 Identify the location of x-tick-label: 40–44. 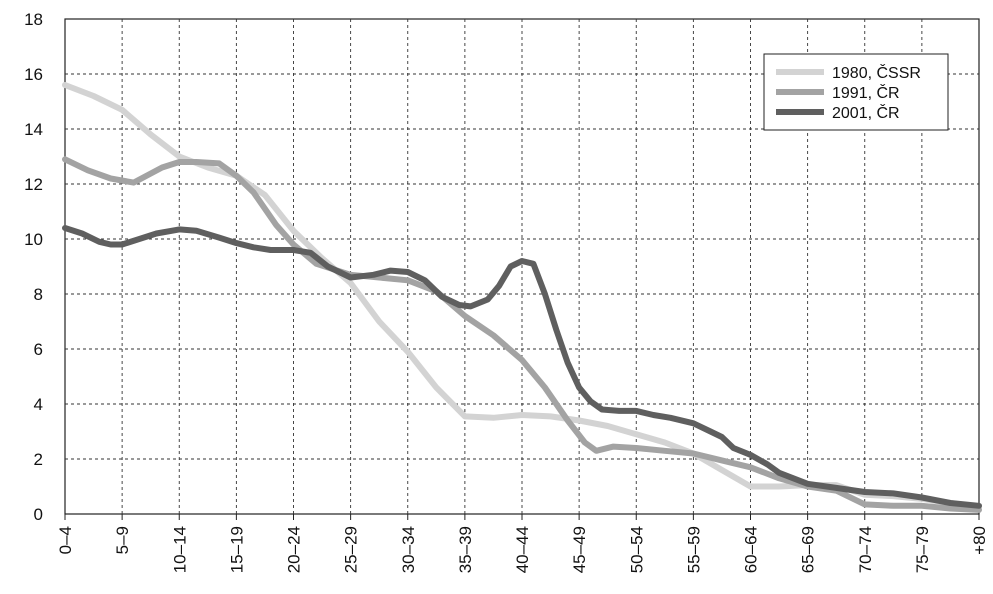
(522, 549).